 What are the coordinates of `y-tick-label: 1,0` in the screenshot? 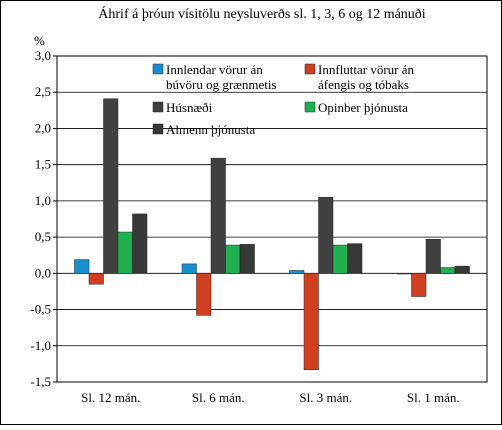 It's located at (43, 200).